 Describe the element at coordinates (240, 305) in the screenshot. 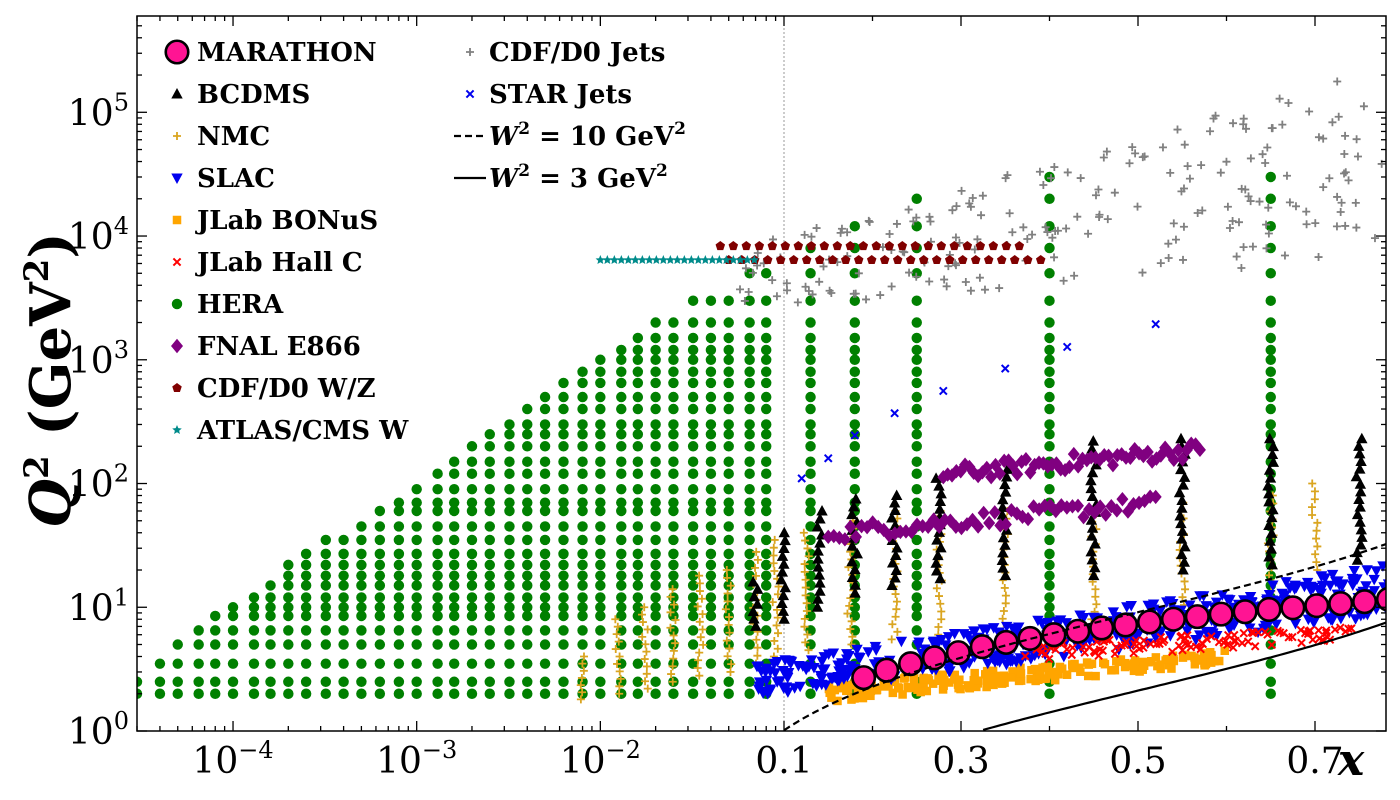

I see `legend-label: HERA` at that location.